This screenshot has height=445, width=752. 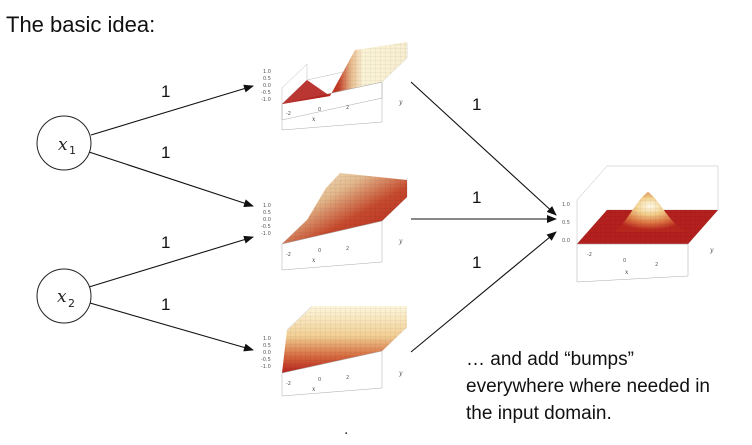 I want to click on edge-x2-to-plot2, so click(x=171, y=261).